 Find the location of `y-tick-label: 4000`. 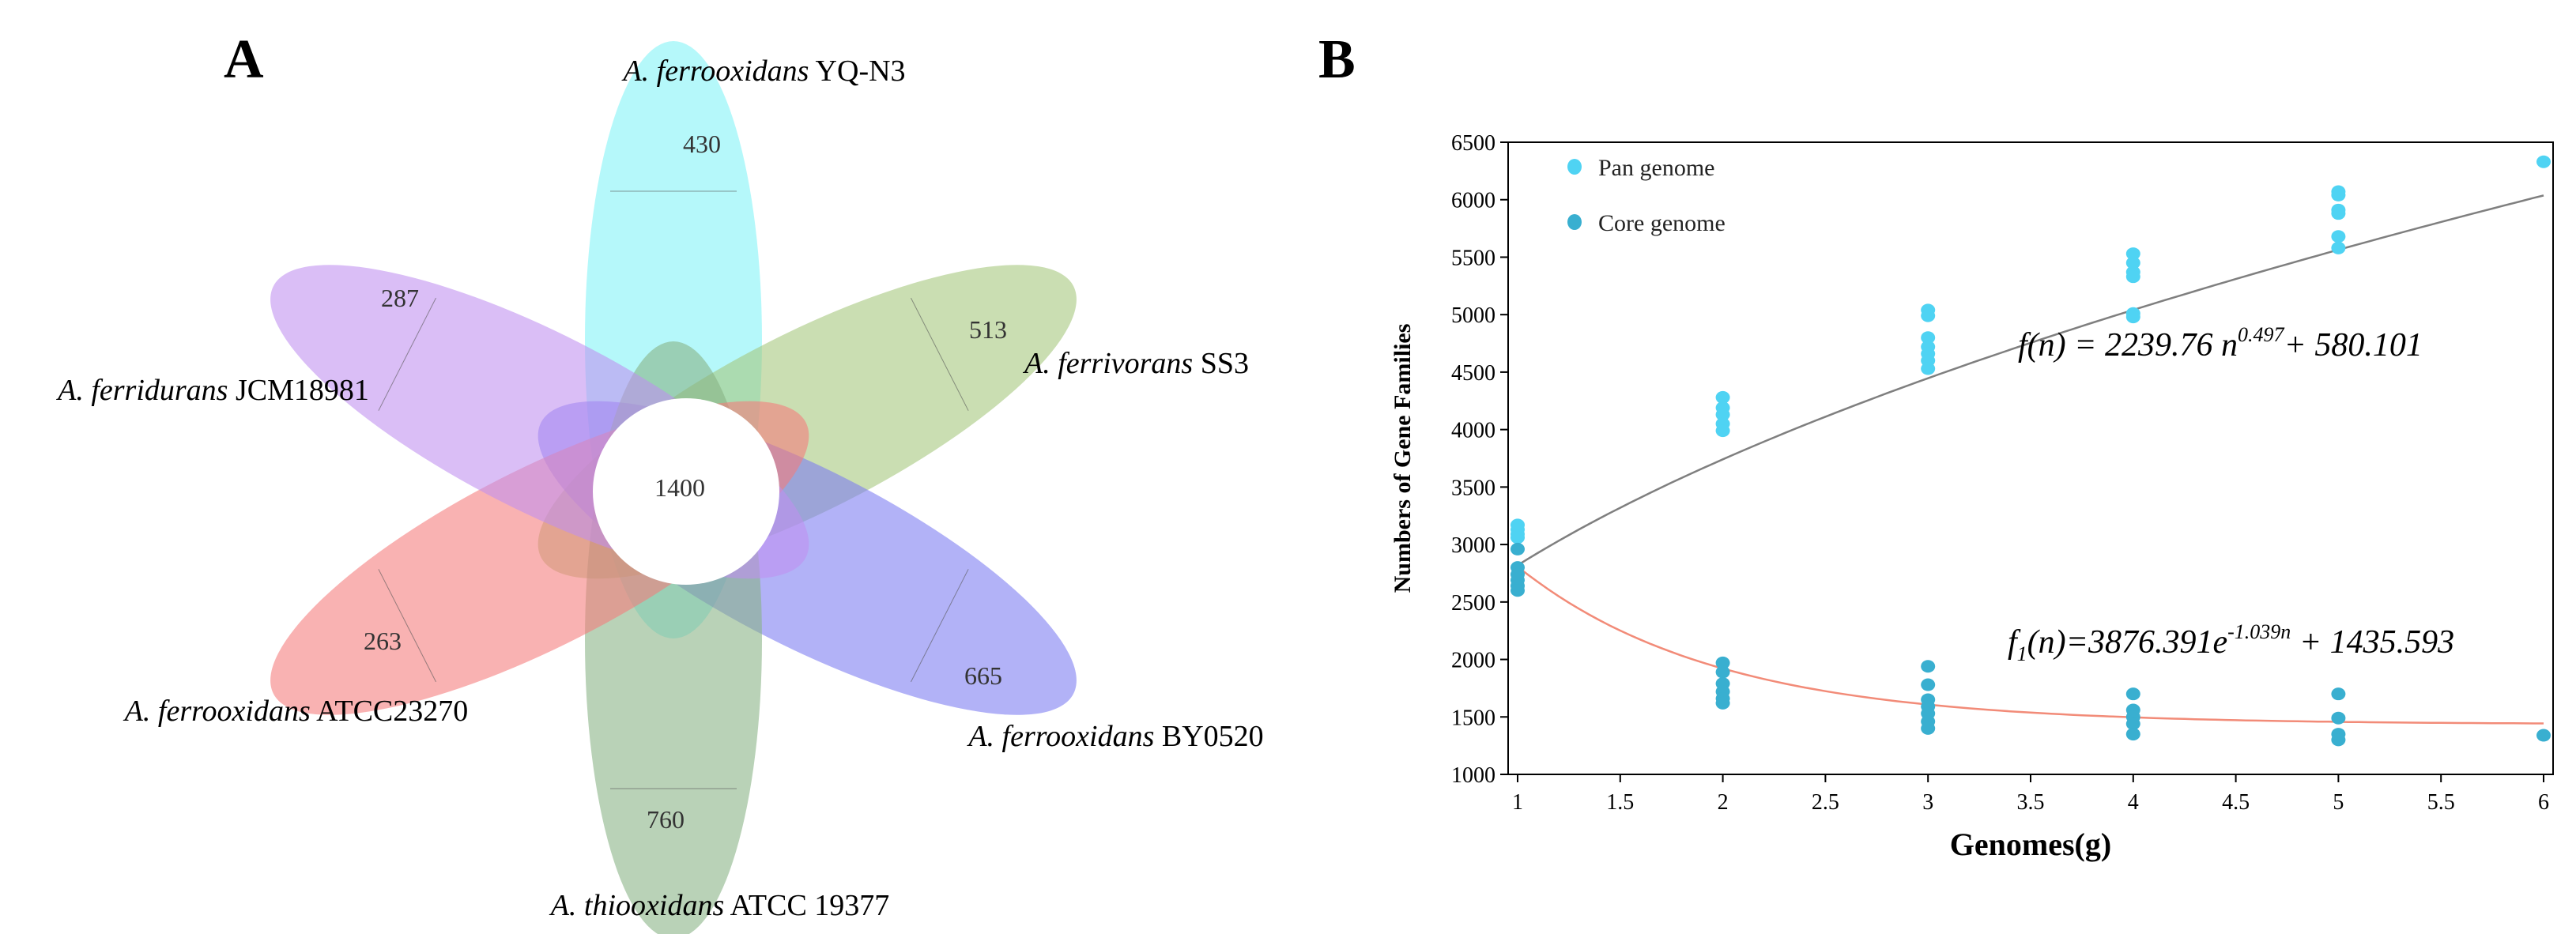

y-tick-label: 4000 is located at coordinates (1473, 431).